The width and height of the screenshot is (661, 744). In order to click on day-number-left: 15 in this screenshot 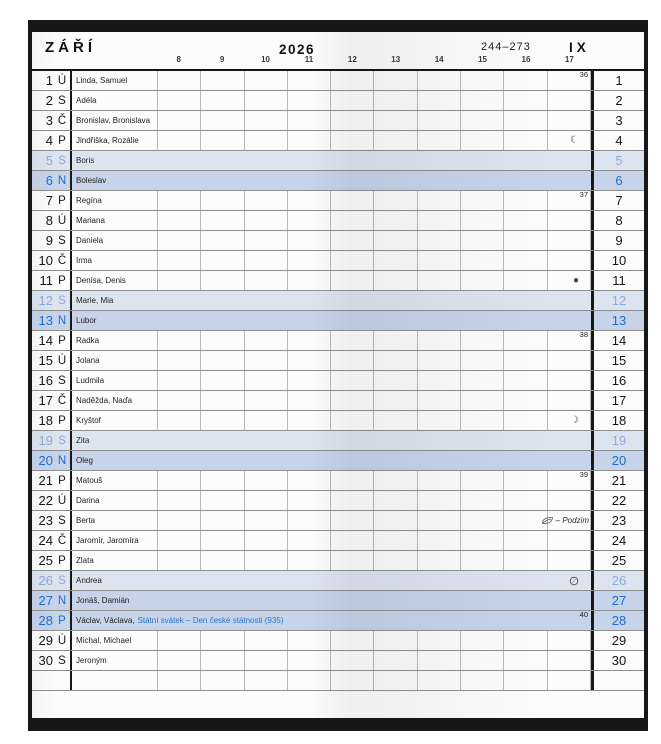, I will do `click(45, 360)`.